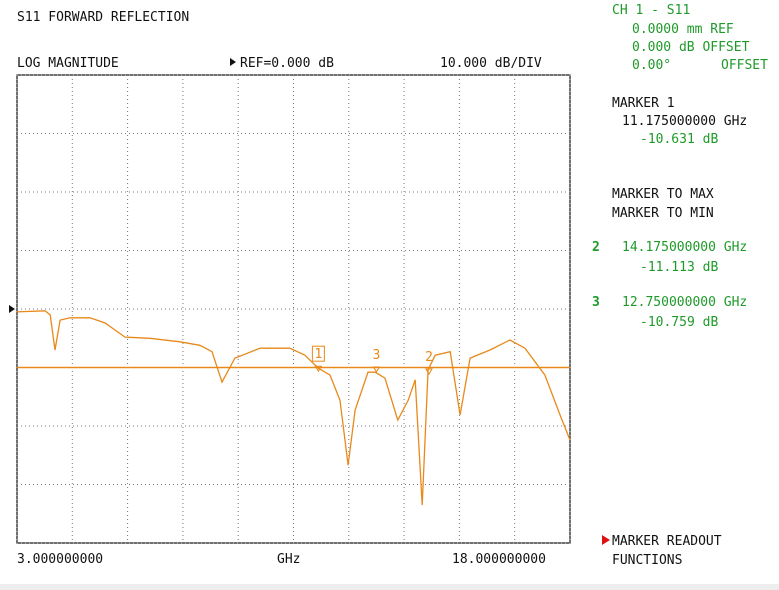 The image size is (779, 590). What do you see at coordinates (651, 10) in the screenshot?
I see `channel: CH 1 - S11` at bounding box center [651, 10].